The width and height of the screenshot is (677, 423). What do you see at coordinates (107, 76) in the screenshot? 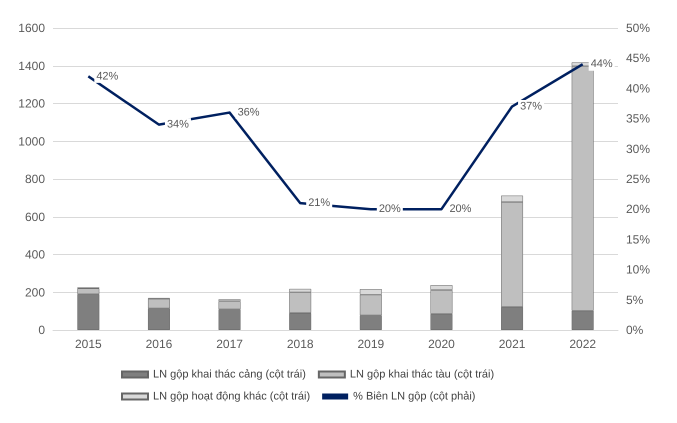
I see `data-label: 42%` at bounding box center [107, 76].